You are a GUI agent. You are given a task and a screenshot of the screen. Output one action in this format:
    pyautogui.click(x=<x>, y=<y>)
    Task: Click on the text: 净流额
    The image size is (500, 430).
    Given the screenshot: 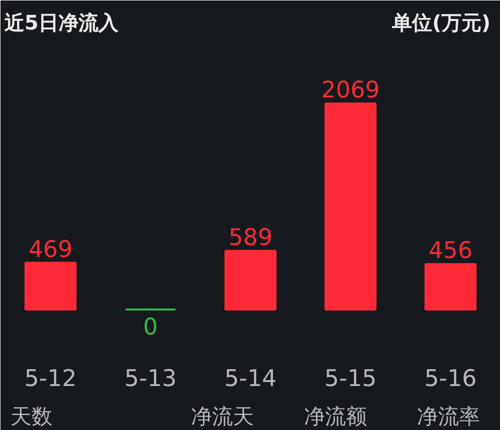 What is the action you would take?
    pyautogui.click(x=335, y=416)
    